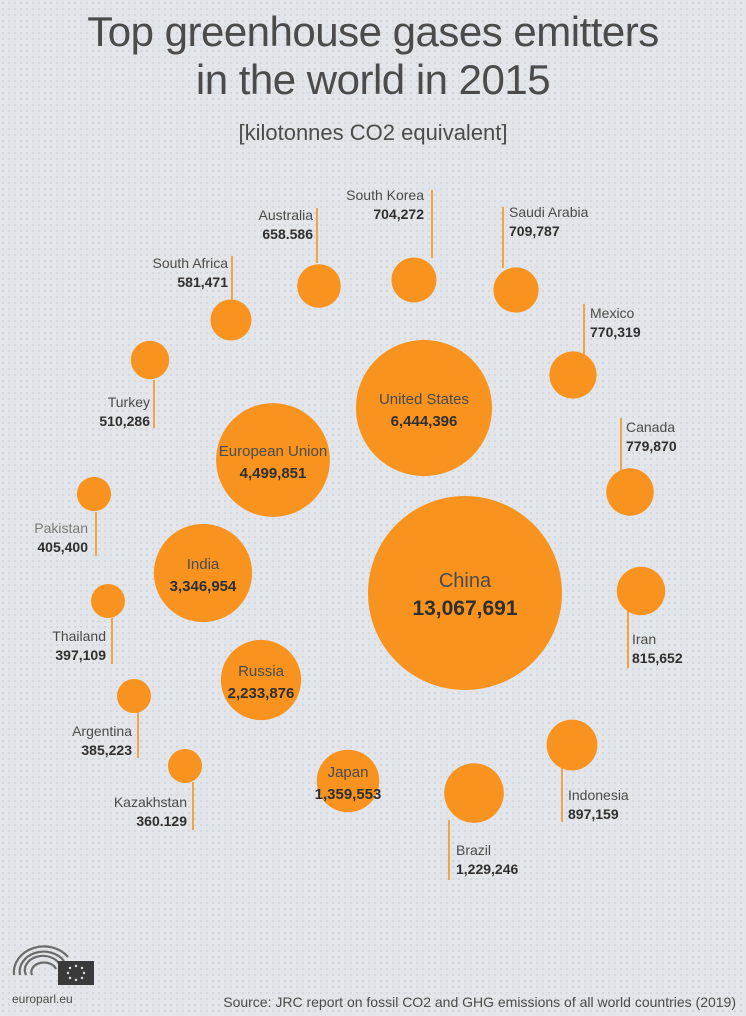 This screenshot has height=1016, width=746. What do you see at coordinates (261, 671) in the screenshot?
I see `russia-name-label: Russia` at bounding box center [261, 671].